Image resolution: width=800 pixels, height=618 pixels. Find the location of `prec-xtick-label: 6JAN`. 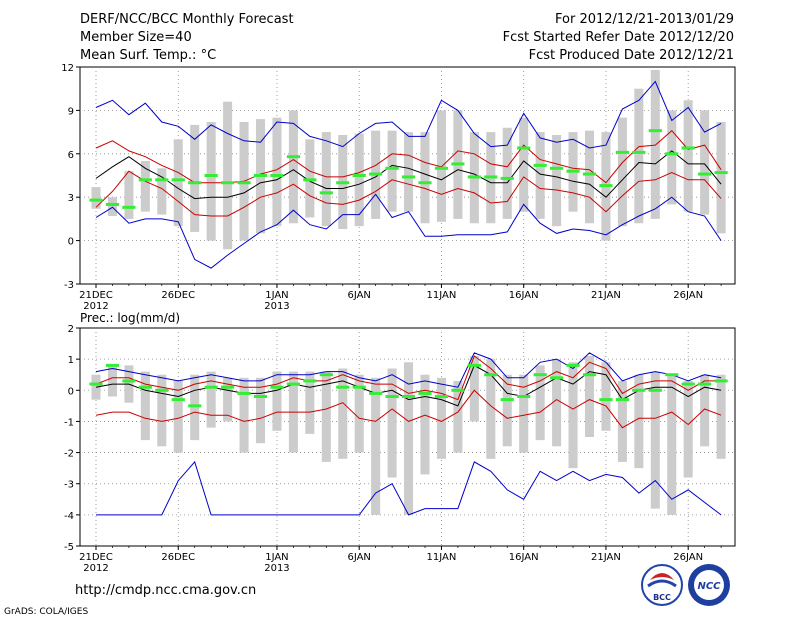

prec-xtick-label: 6JAN is located at coordinates (358, 557).